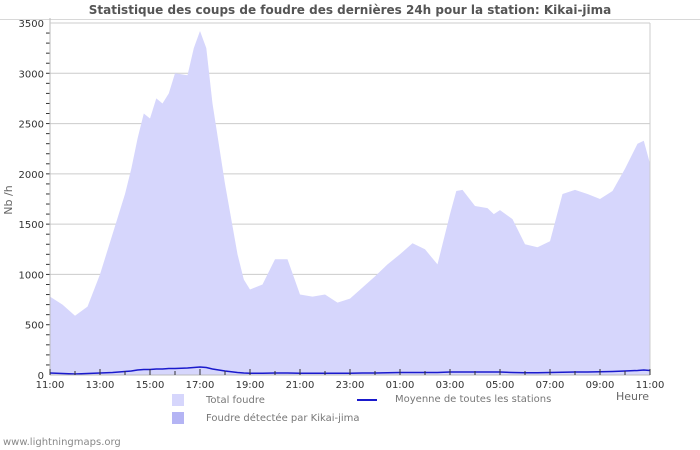 The image size is (700, 450). What do you see at coordinates (31, 125) in the screenshot?
I see `y-tick-label: 2500` at bounding box center [31, 125].